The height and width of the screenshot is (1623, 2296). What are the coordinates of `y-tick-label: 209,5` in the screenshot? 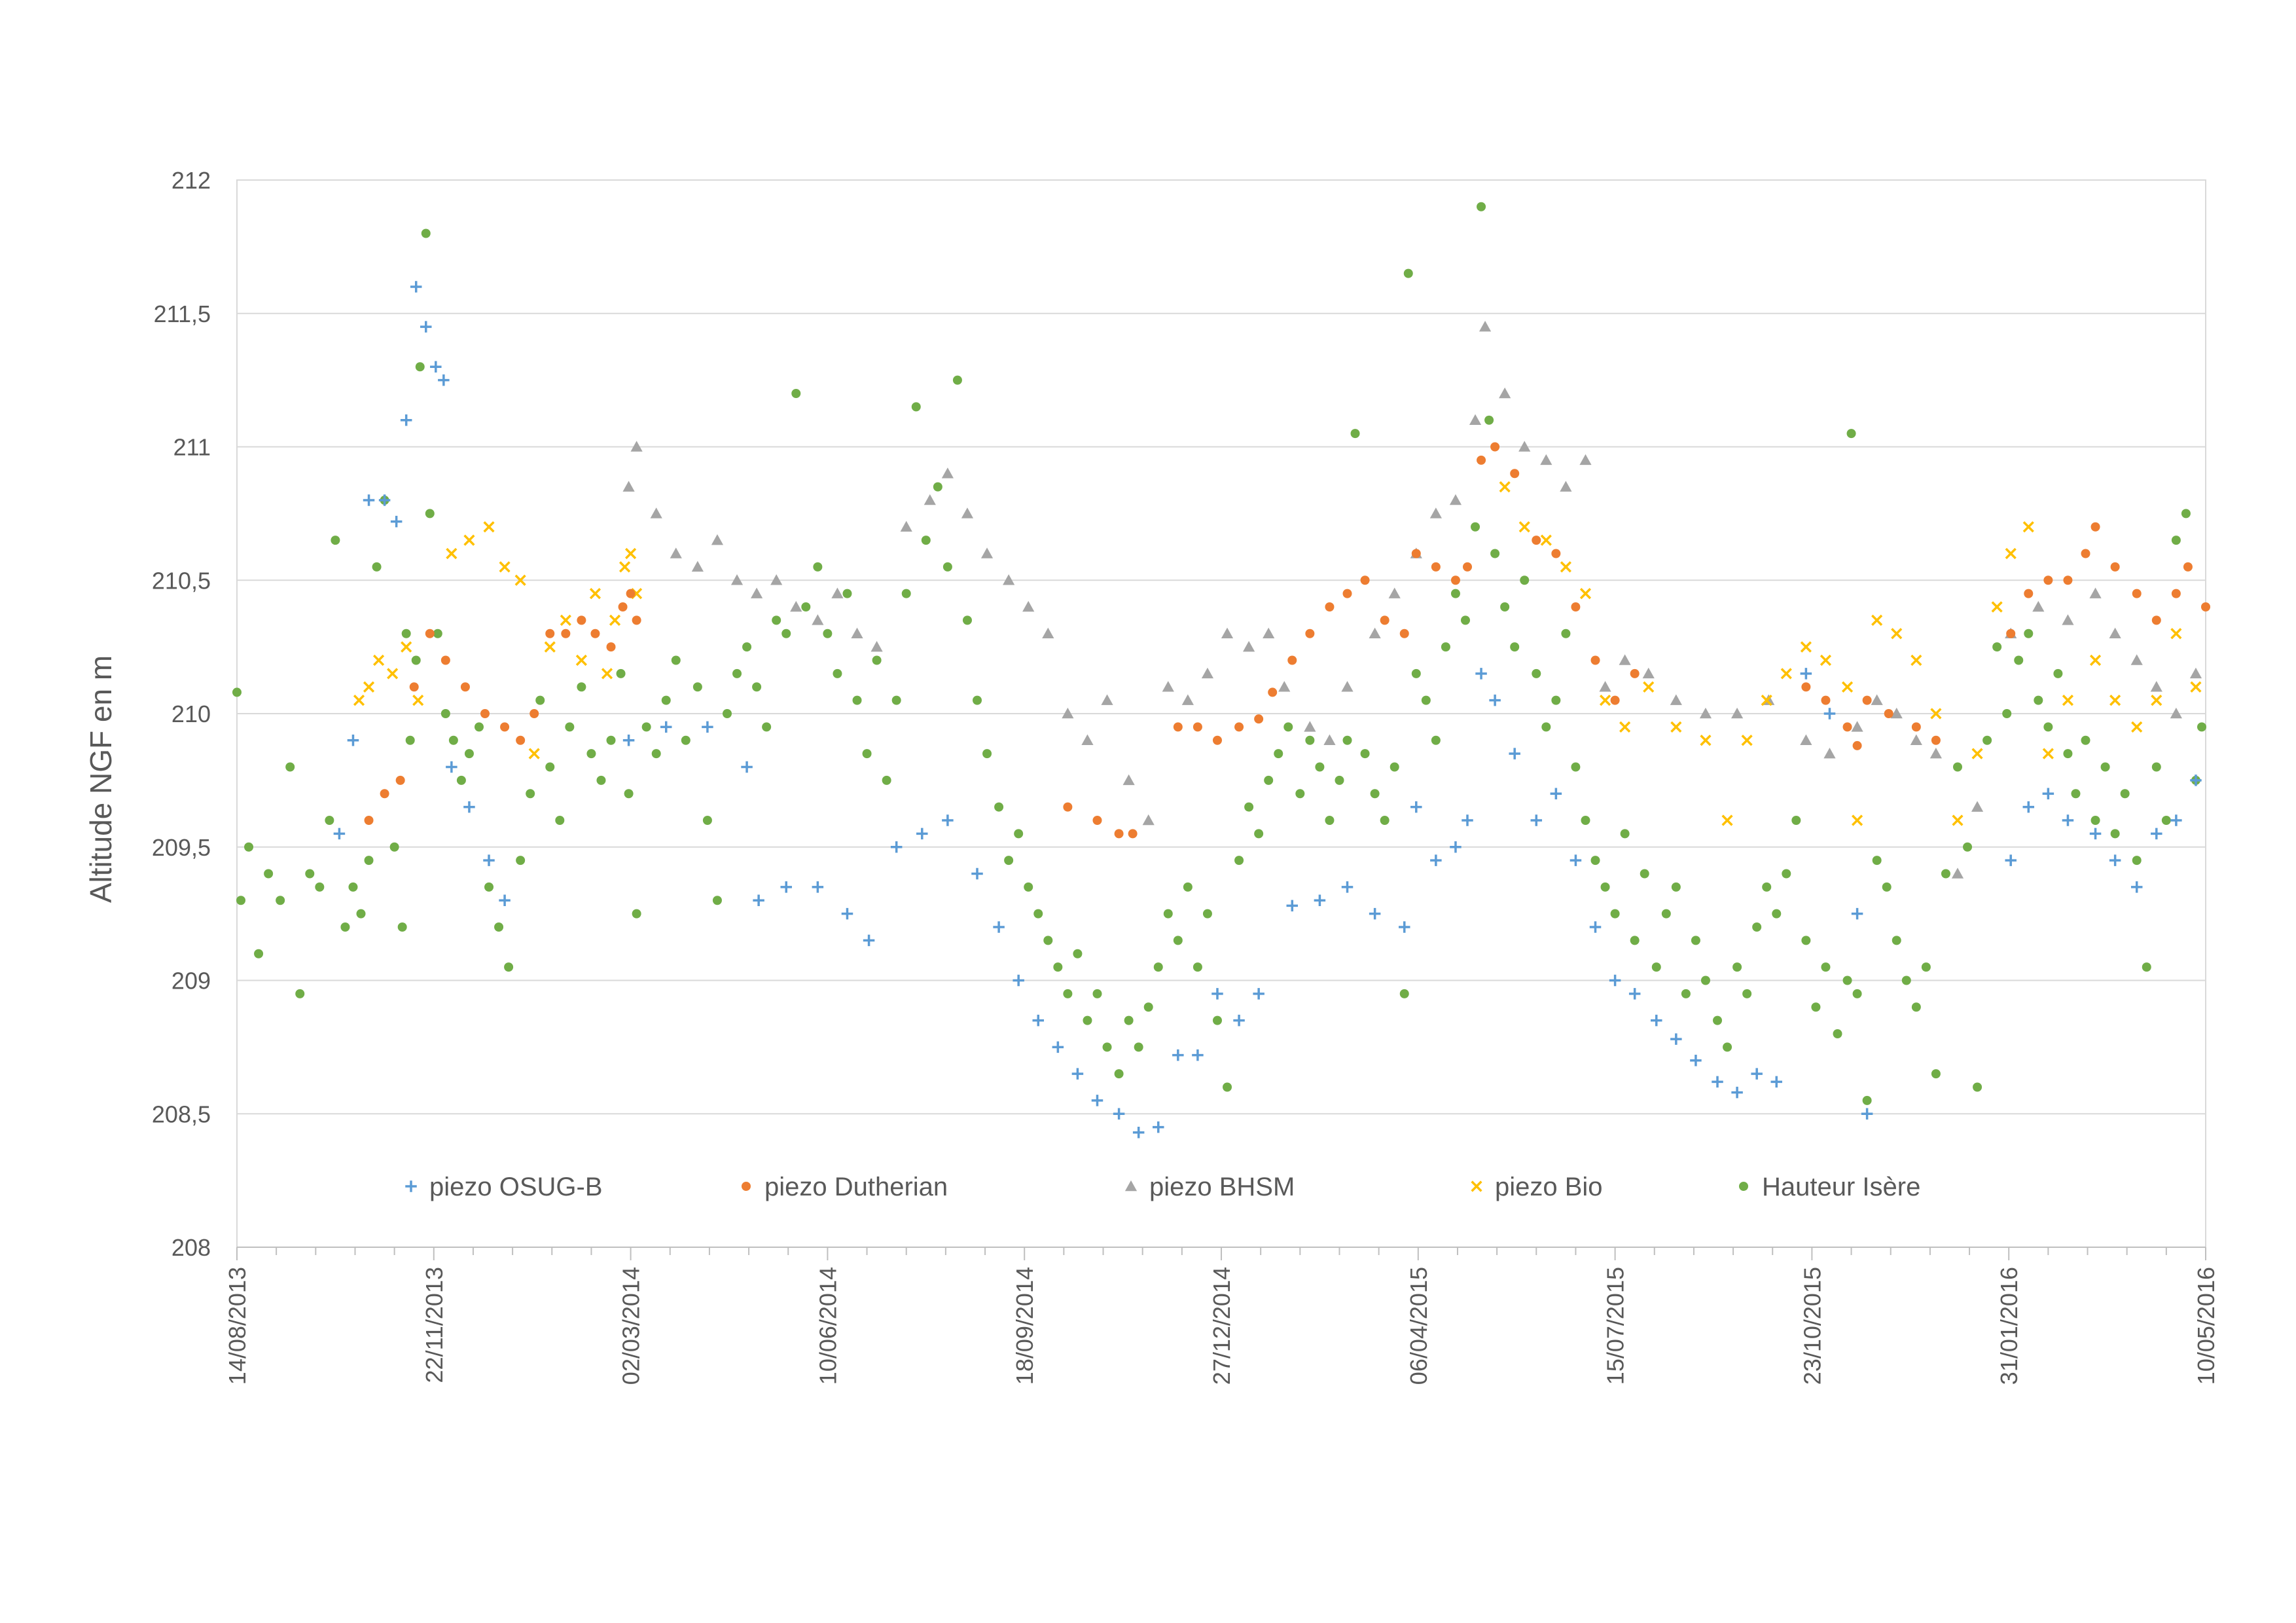 It's located at (181, 847).